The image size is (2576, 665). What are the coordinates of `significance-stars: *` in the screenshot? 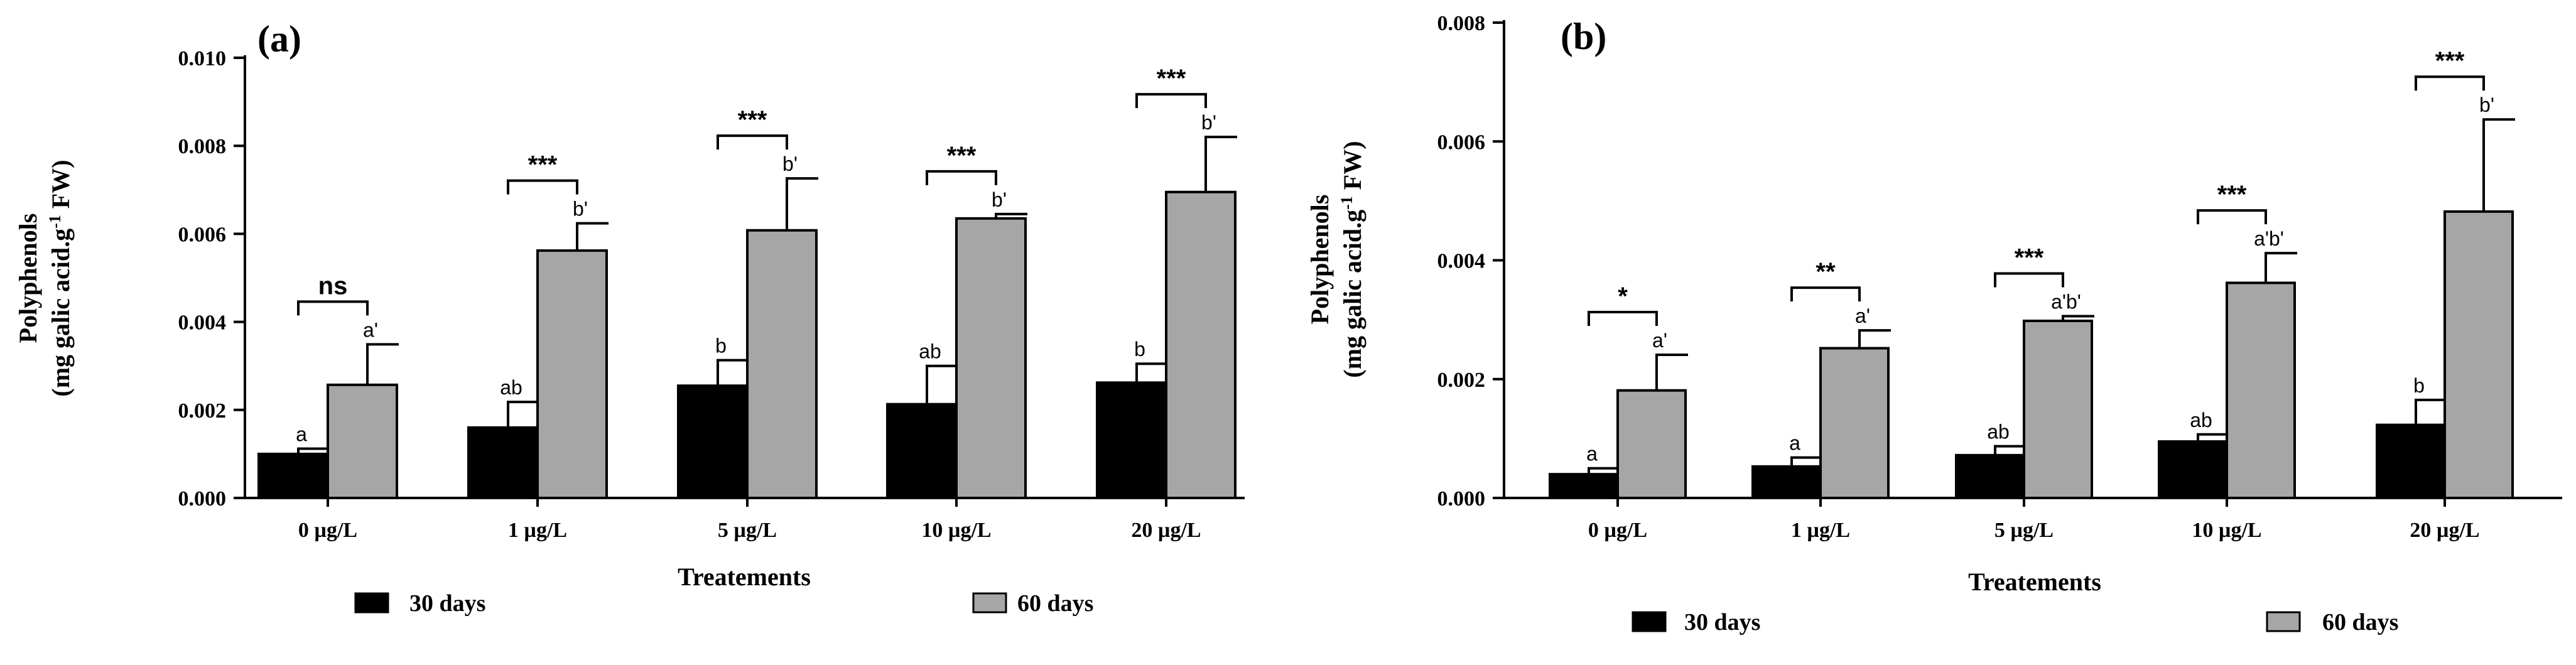 It's located at (1623, 296).